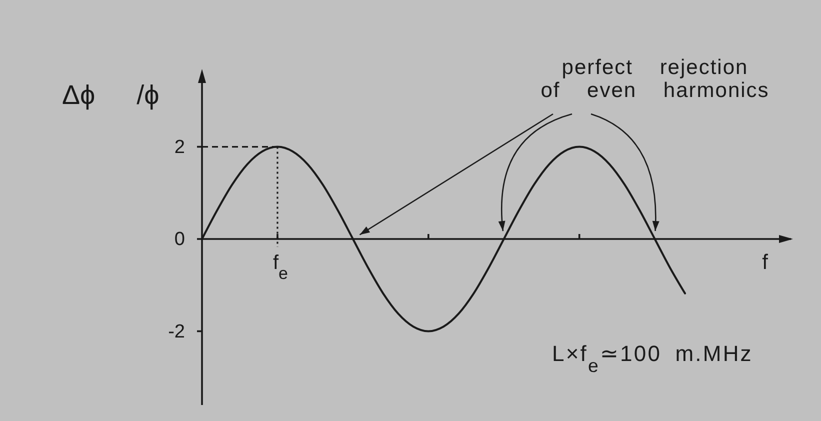  Describe the element at coordinates (280, 267) in the screenshot. I see `x-tick-label: f$_{e}$` at that location.